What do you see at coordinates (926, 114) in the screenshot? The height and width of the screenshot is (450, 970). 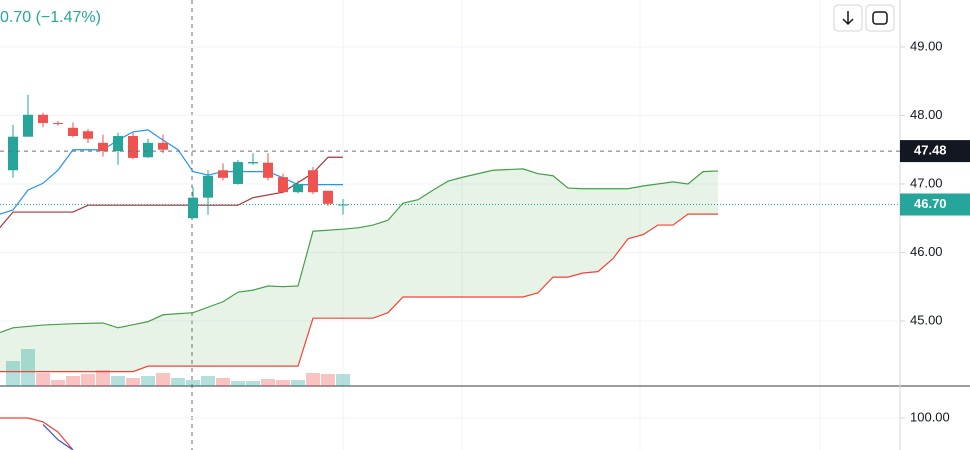 I see `y-tick-label: 48.00` at bounding box center [926, 114].